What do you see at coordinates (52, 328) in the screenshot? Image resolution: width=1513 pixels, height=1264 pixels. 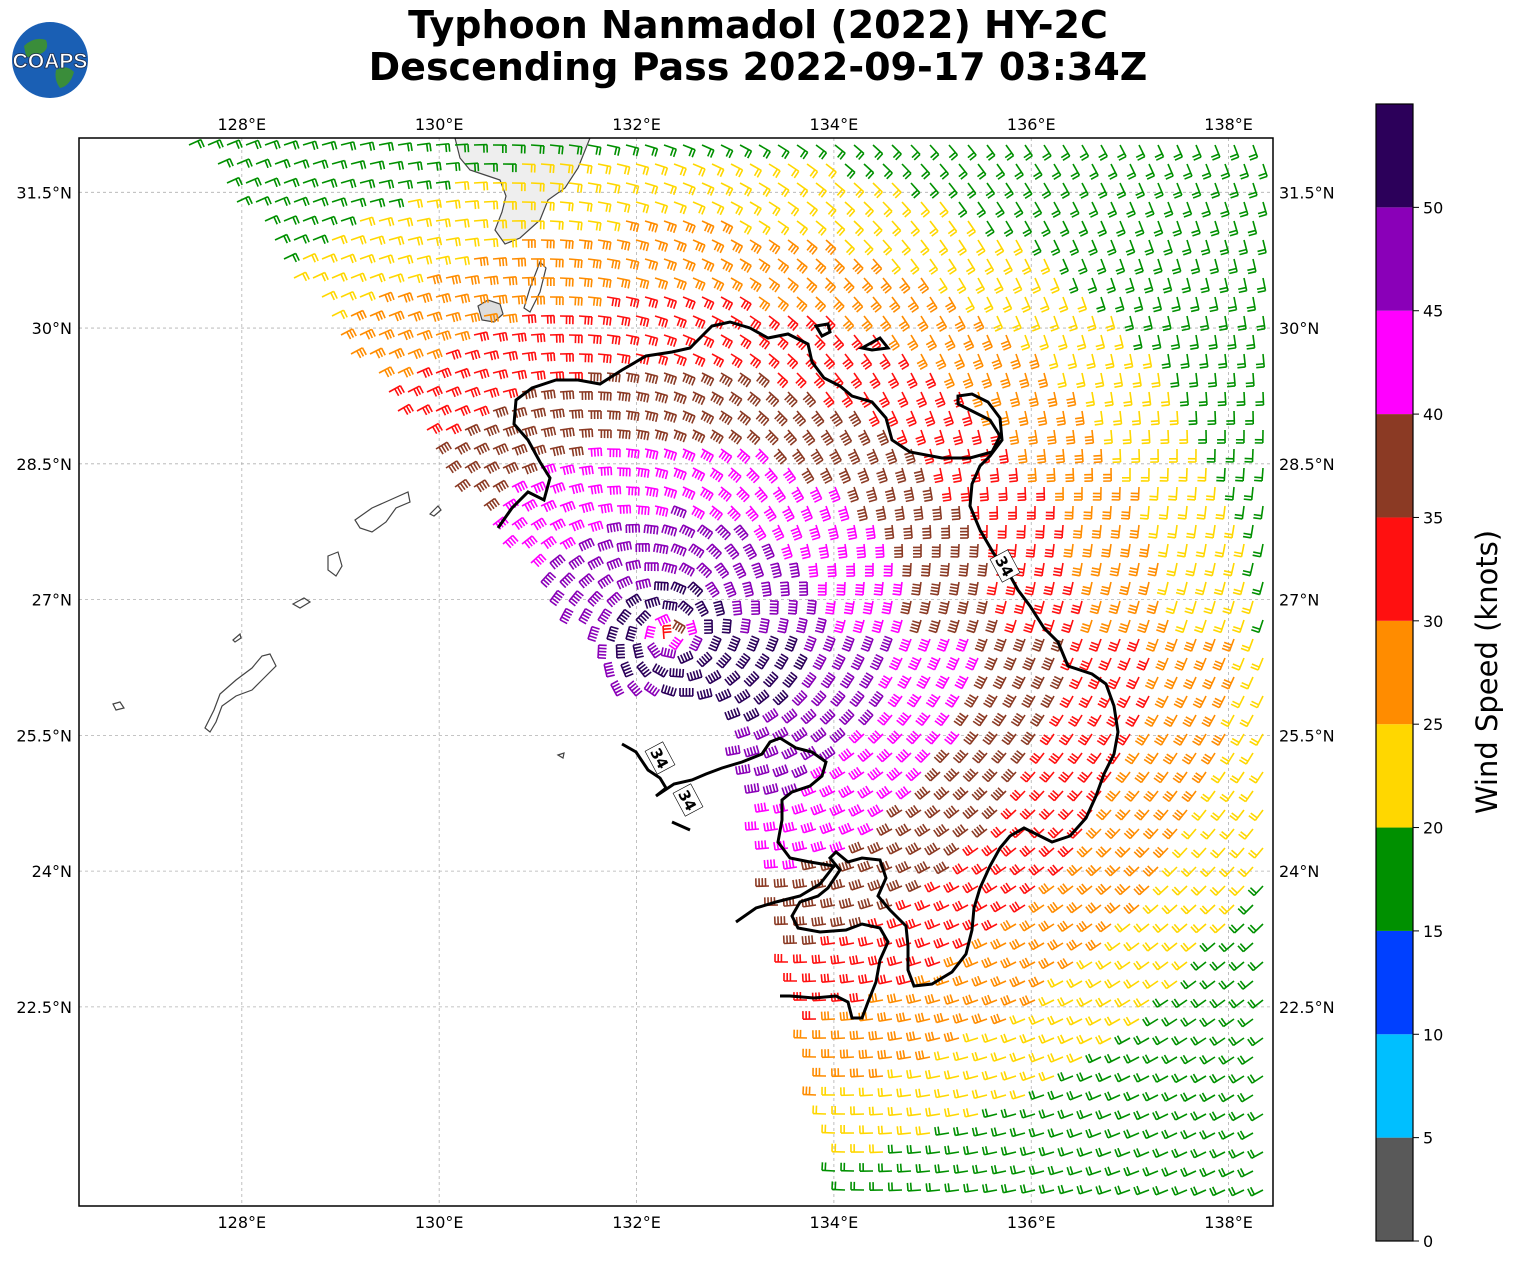 I see `lat-tick-label: 30°N` at bounding box center [52, 328].